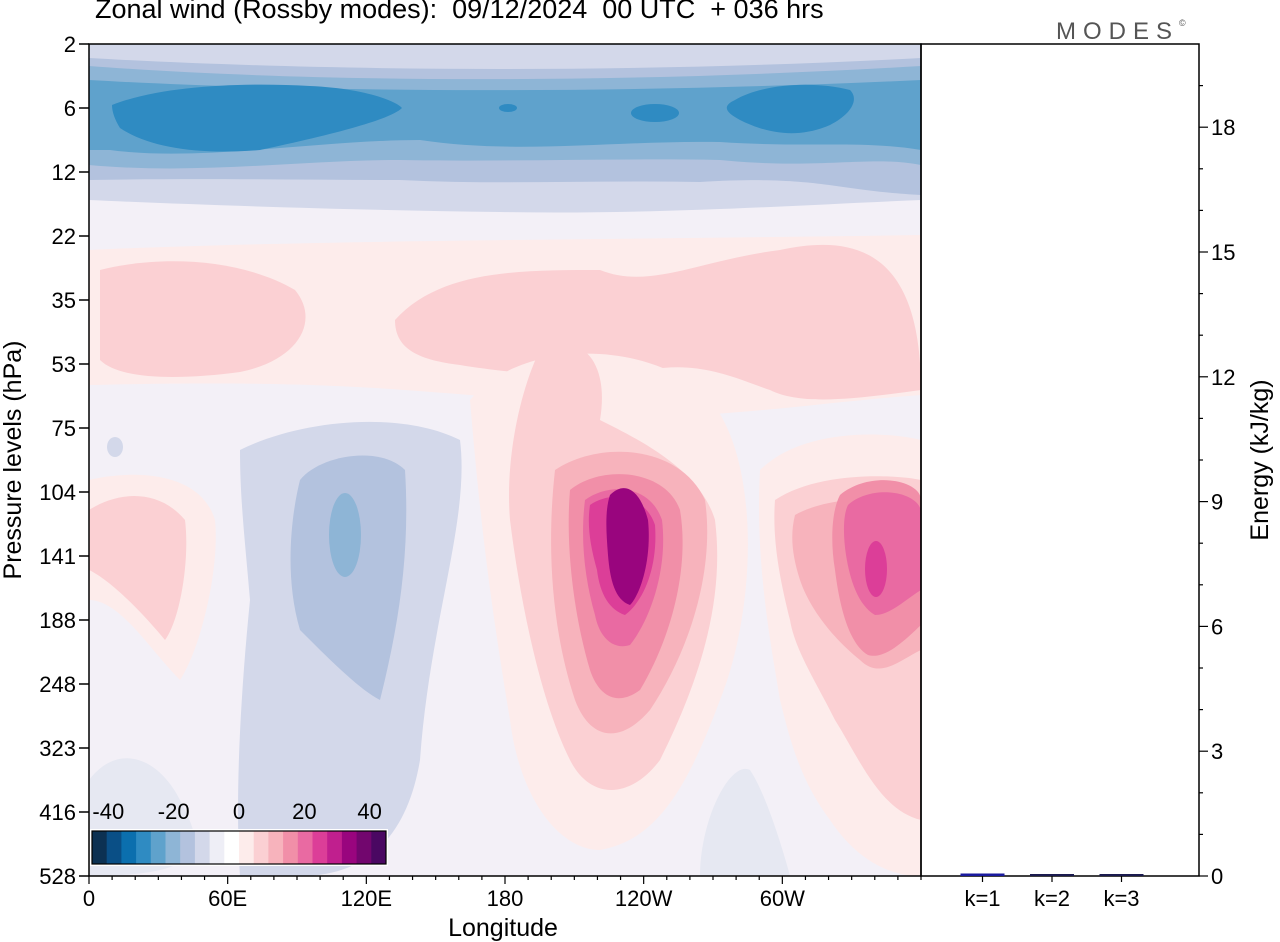 The width and height of the screenshot is (1280, 942). I want to click on colorbar: -40 -20 0 20 40, so click(239, 832).